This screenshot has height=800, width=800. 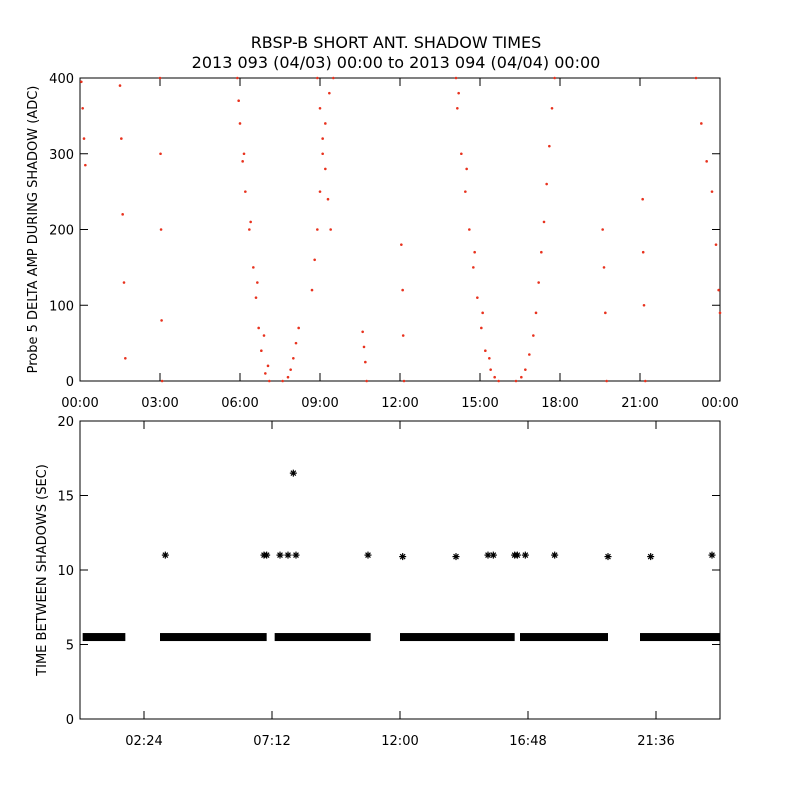 I want to click on y-tick-label: 300, so click(x=61, y=155).